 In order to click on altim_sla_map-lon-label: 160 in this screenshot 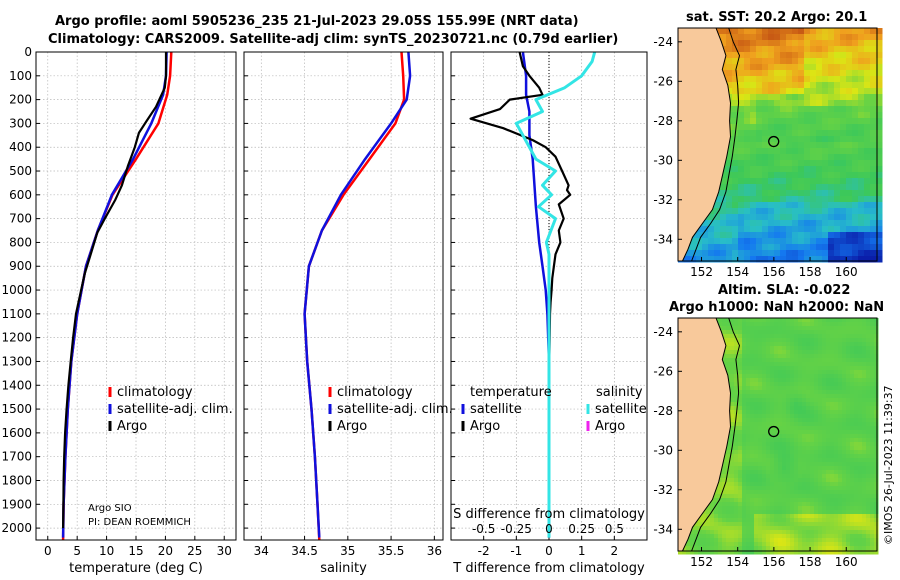, I will do `click(846, 562)`.